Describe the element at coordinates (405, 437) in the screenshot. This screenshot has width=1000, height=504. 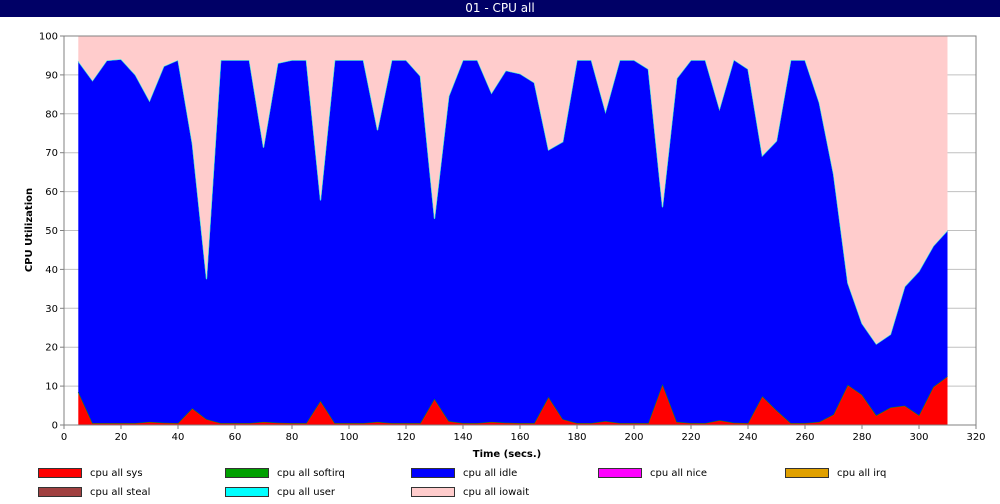
I see `x-tick-label: 120` at that location.